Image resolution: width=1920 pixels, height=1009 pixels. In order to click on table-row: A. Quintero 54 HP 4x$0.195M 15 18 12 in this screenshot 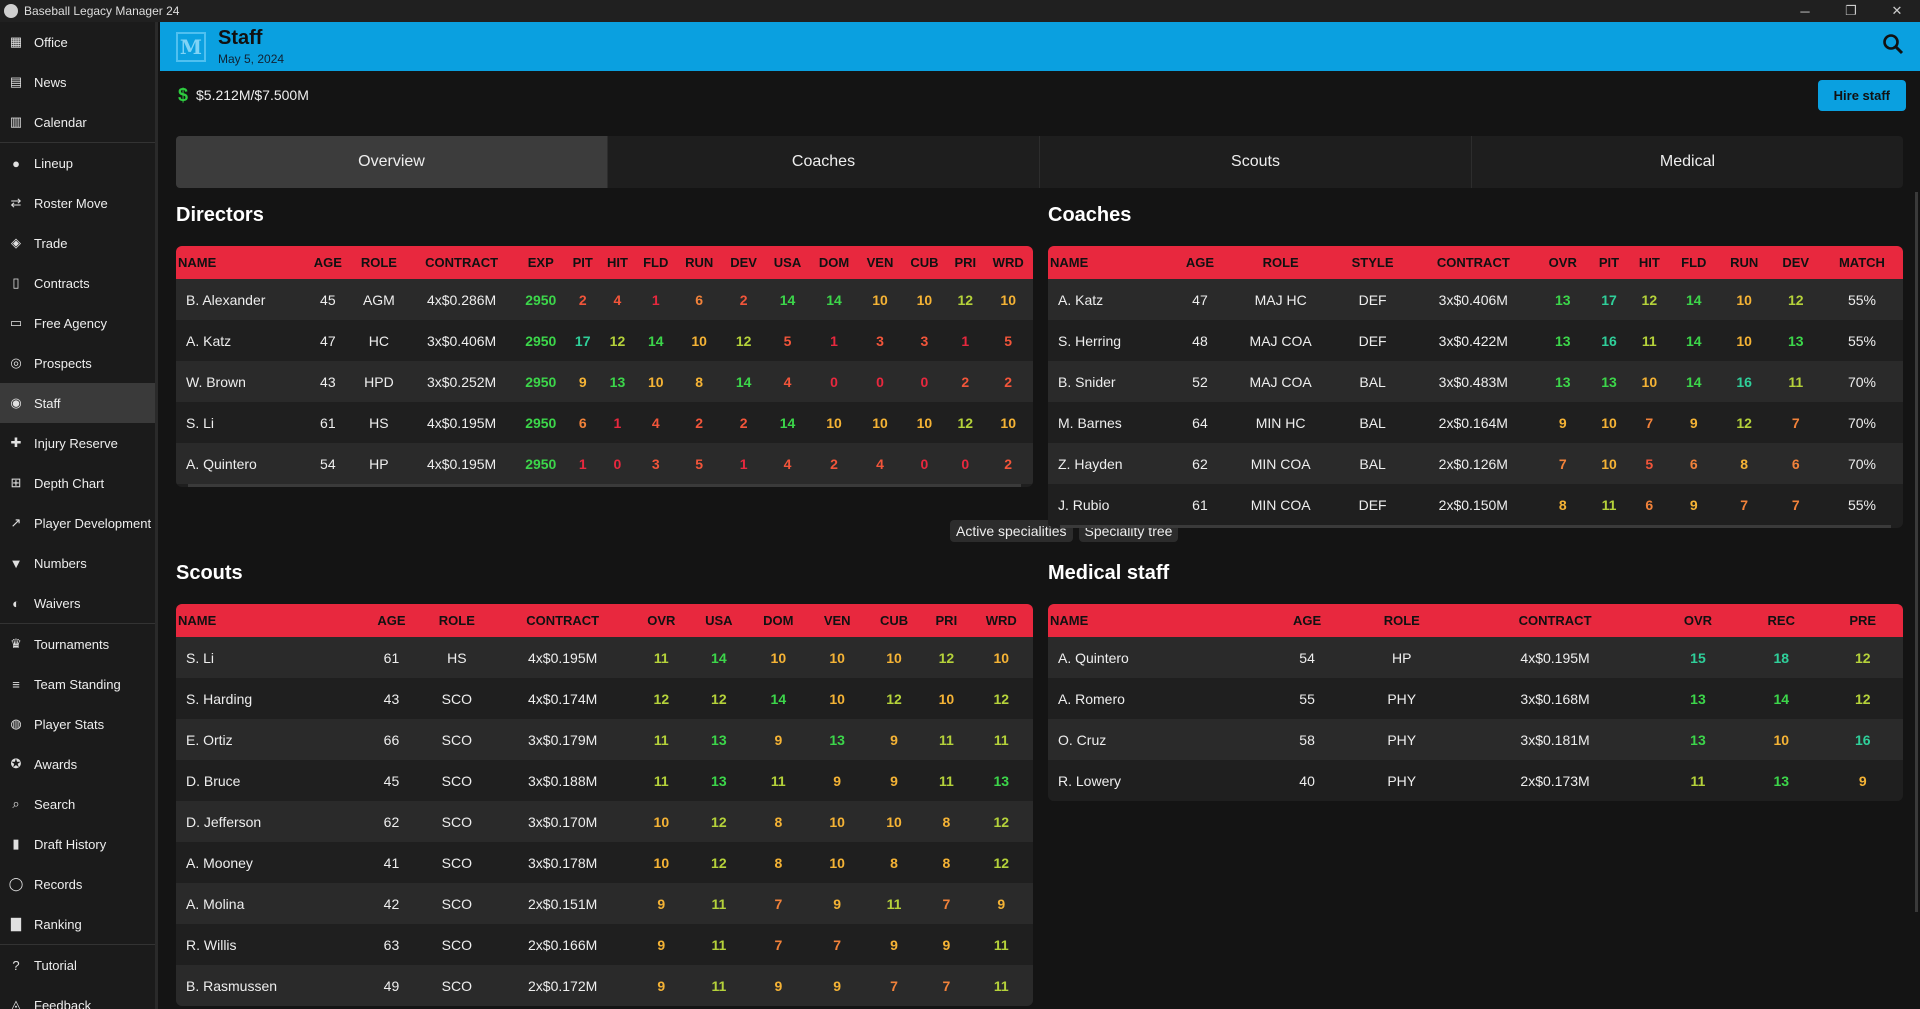, I will do `click(1475, 657)`.